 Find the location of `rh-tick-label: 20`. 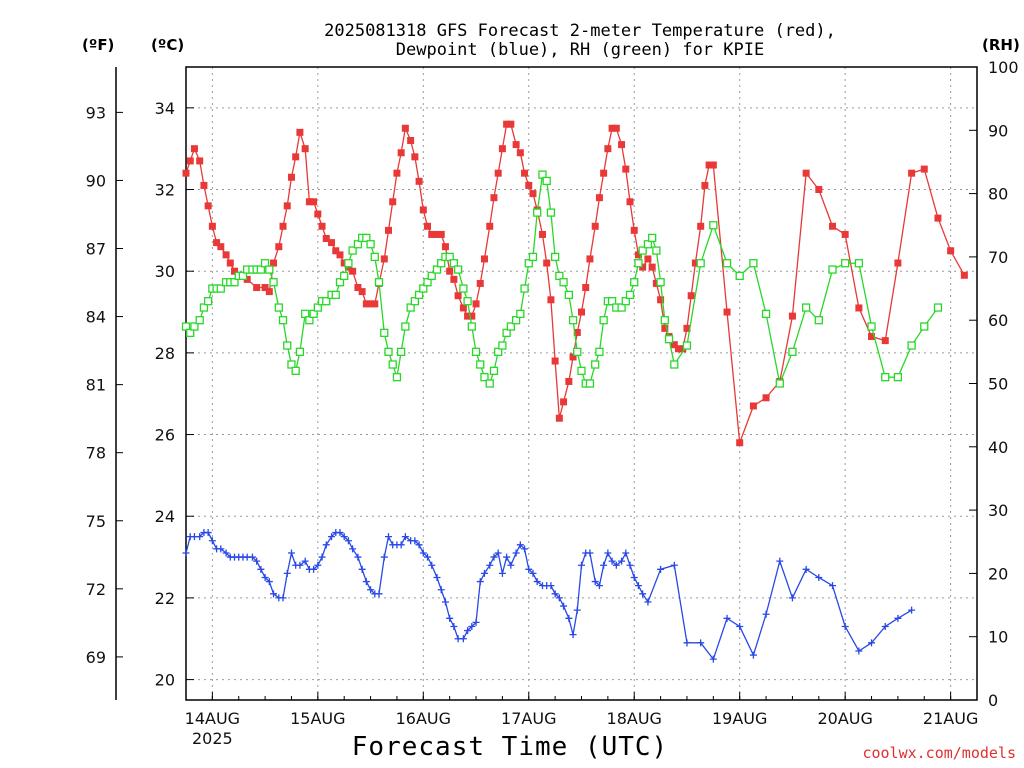

rh-tick-label: 20 is located at coordinates (998, 573).